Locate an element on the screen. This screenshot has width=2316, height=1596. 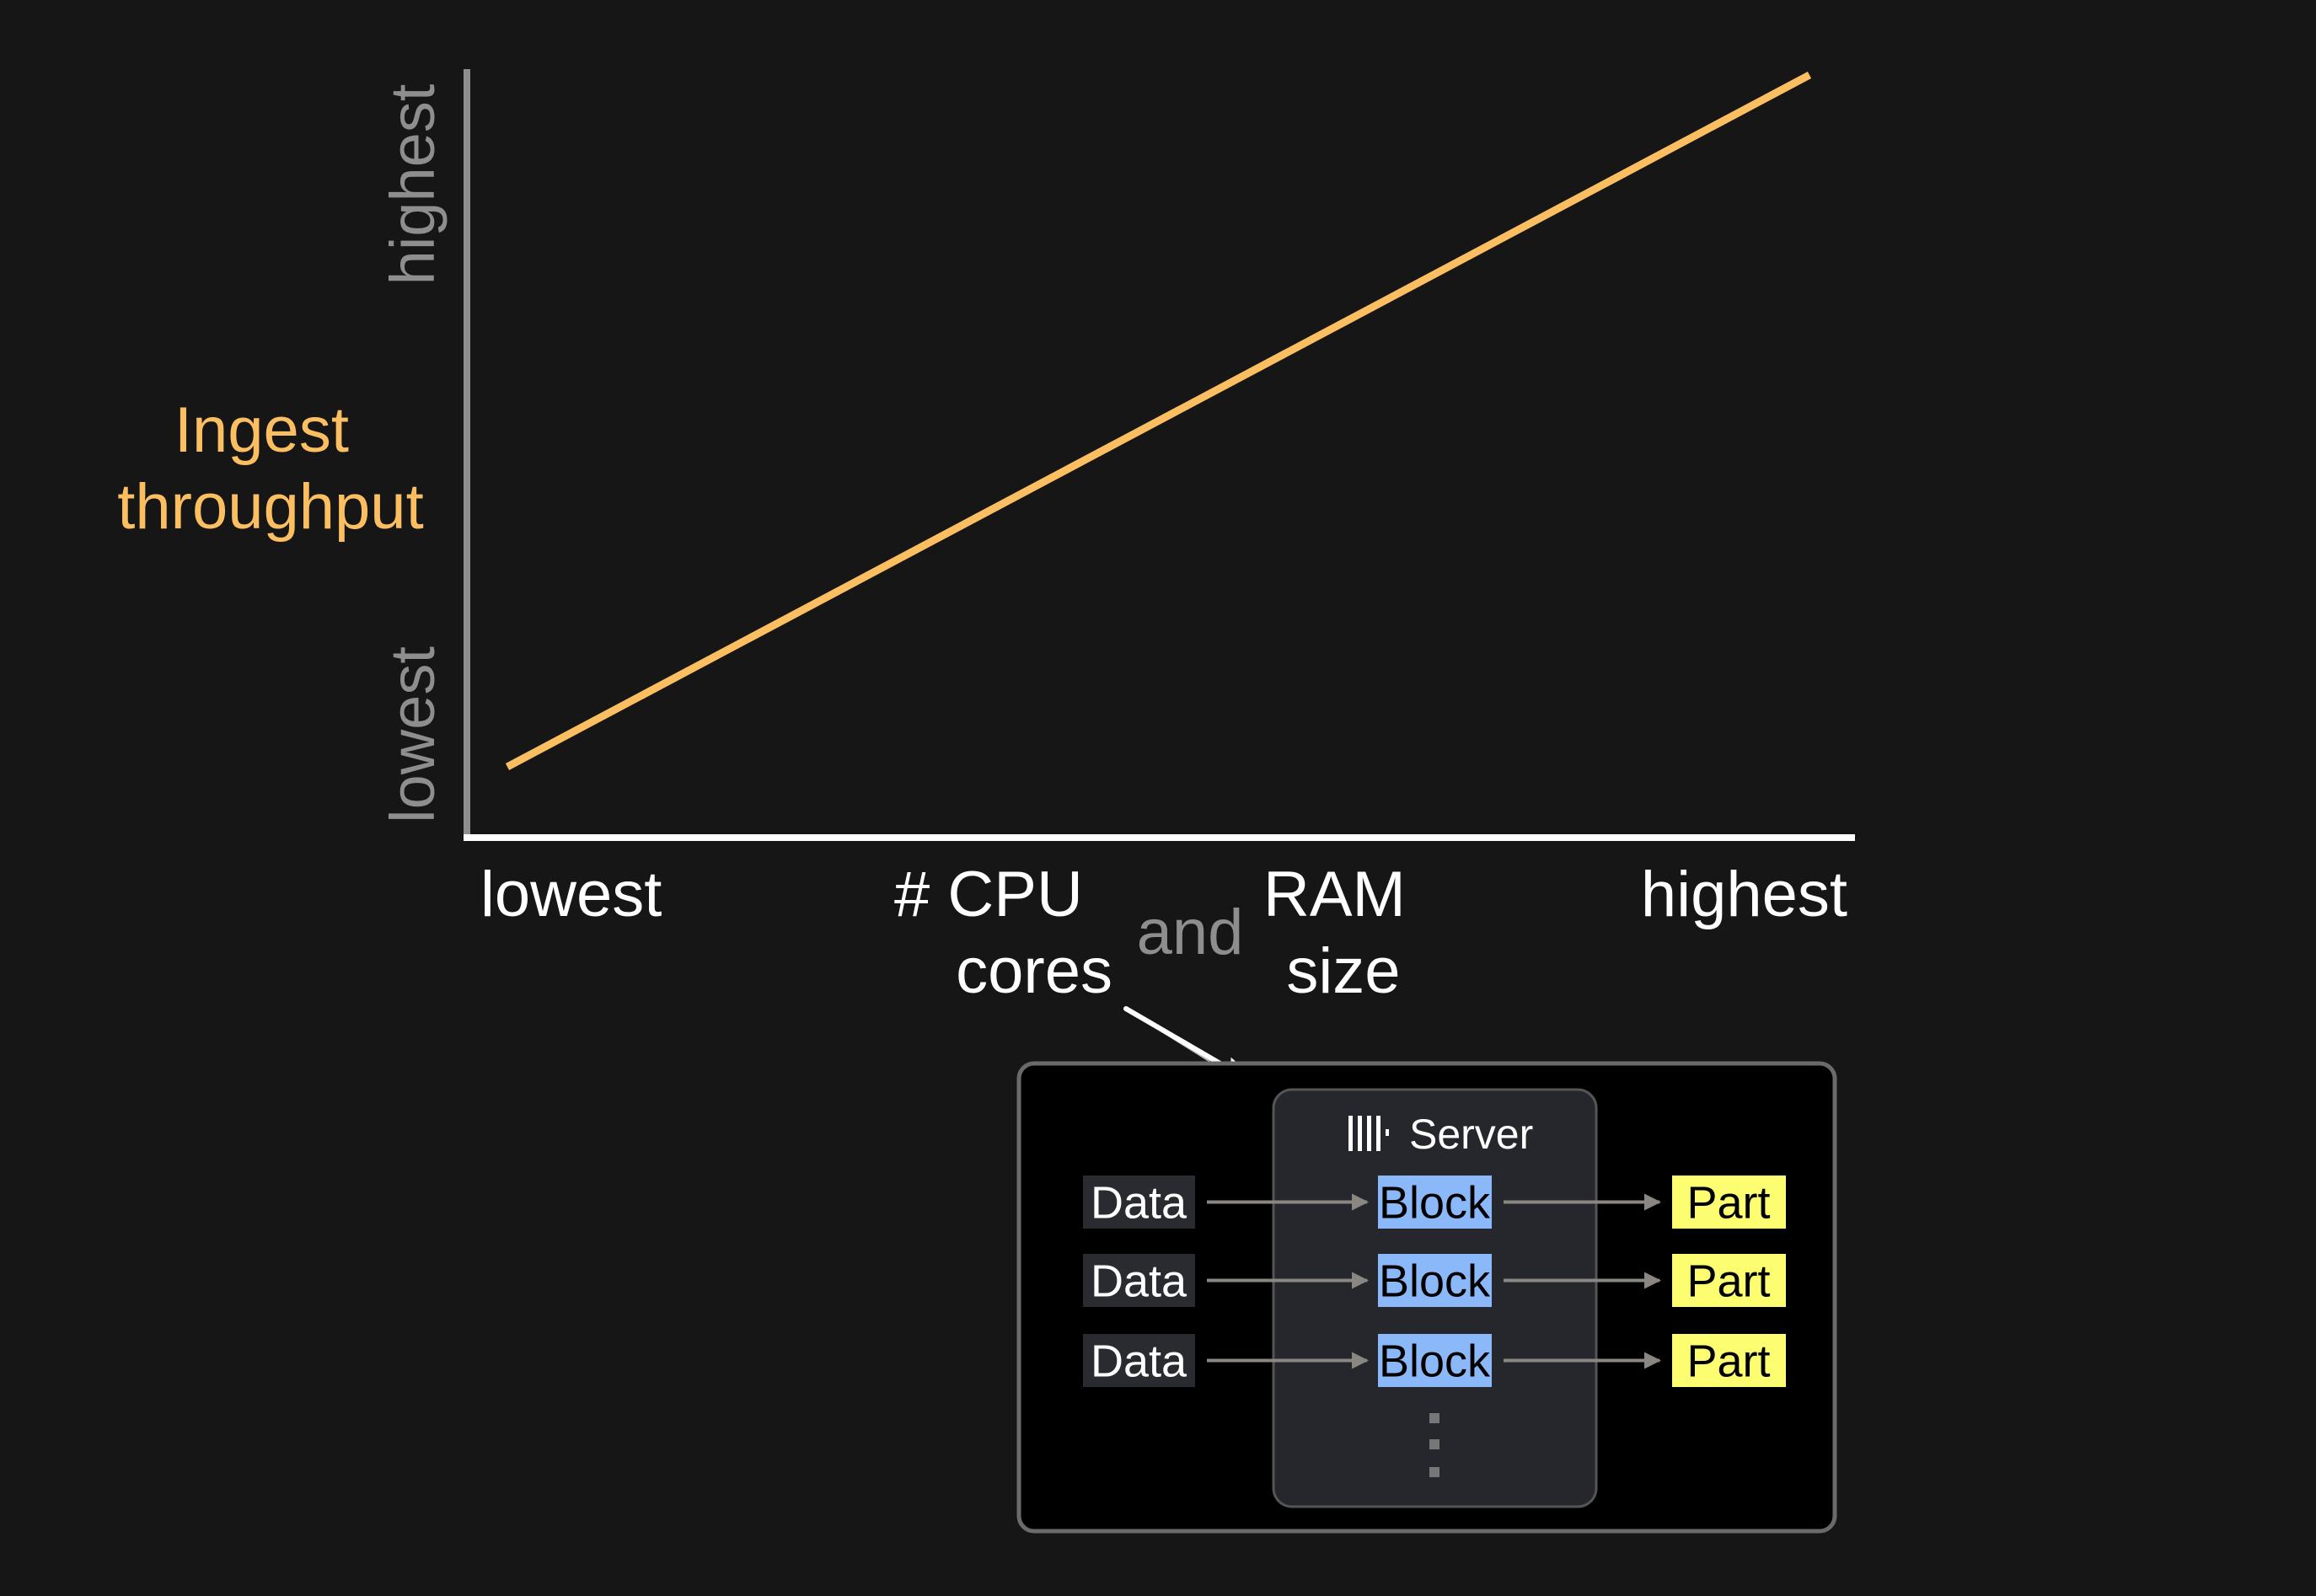
y-tick-highest: highest is located at coordinates (413, 184).